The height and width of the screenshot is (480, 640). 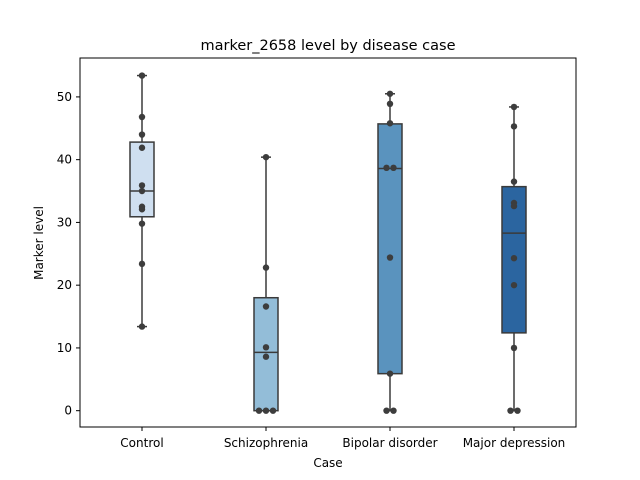 What do you see at coordinates (327, 463) in the screenshot?
I see `x-axis-label: Case` at bounding box center [327, 463].